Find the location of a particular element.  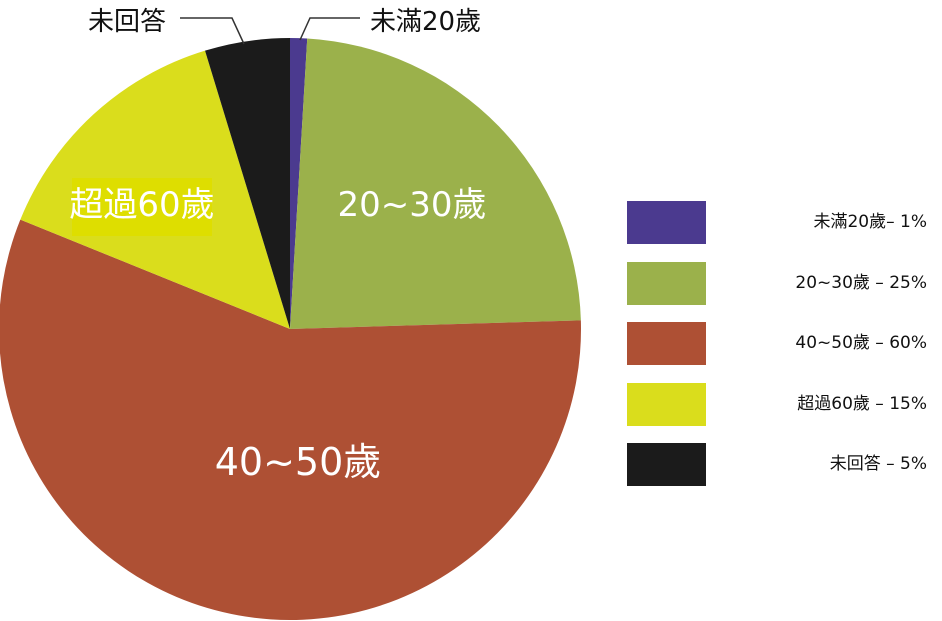

slice-label: 20~30歲 is located at coordinates (411, 205).